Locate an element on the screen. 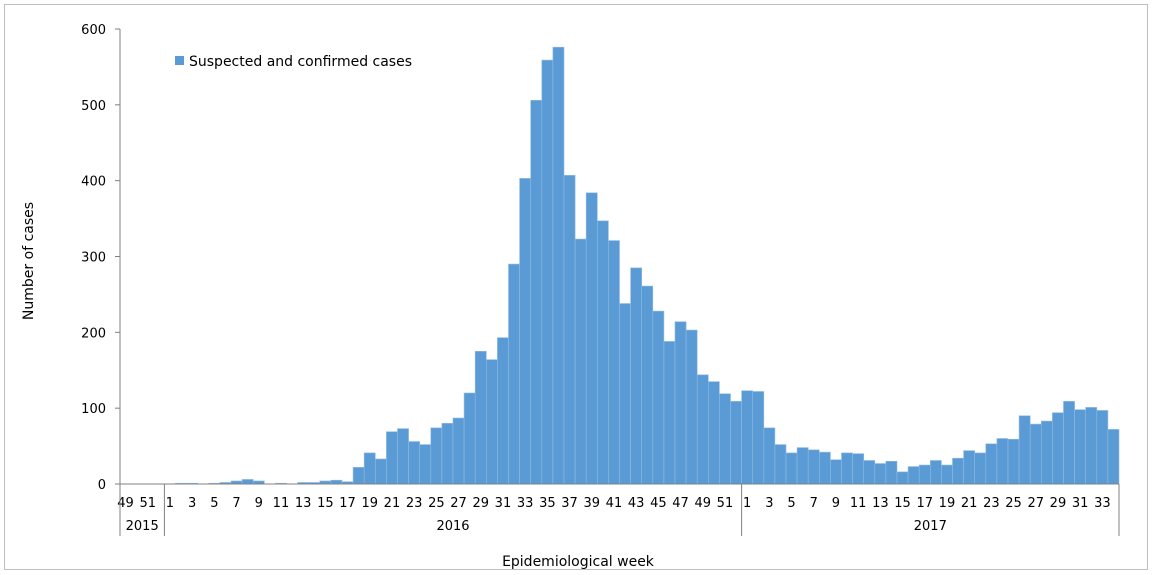 This screenshot has width=1153, height=575. x-tick-label: 49 is located at coordinates (125, 503).